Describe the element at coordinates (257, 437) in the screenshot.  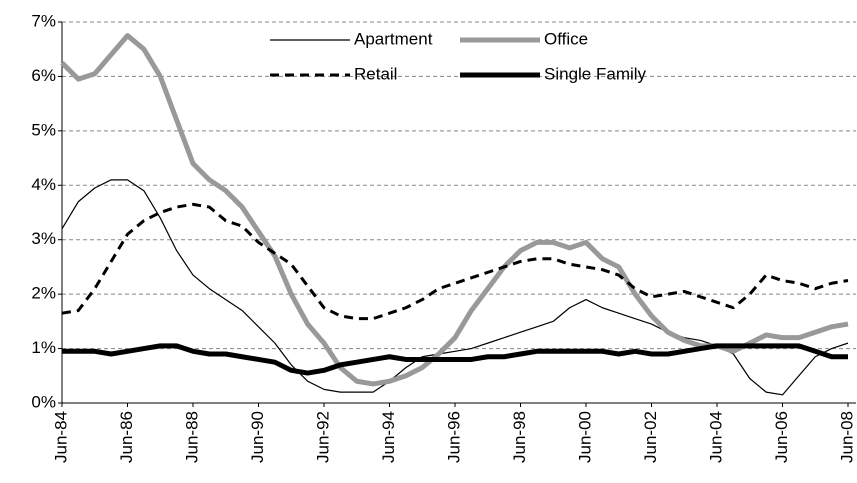
I see `x-tick-label: Jun-90` at that location.